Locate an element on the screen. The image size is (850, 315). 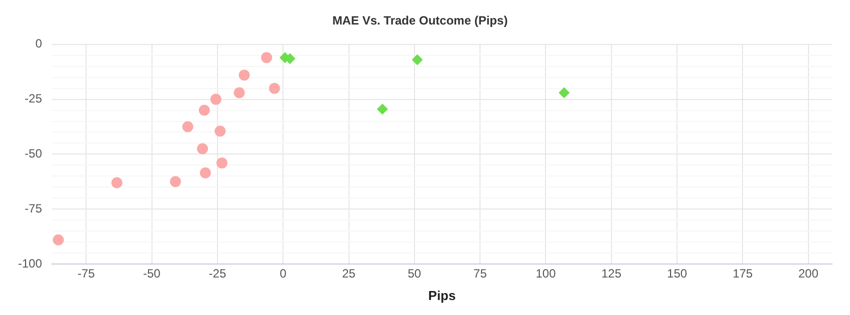
y-tick-label: 0 is located at coordinates (38, 43).